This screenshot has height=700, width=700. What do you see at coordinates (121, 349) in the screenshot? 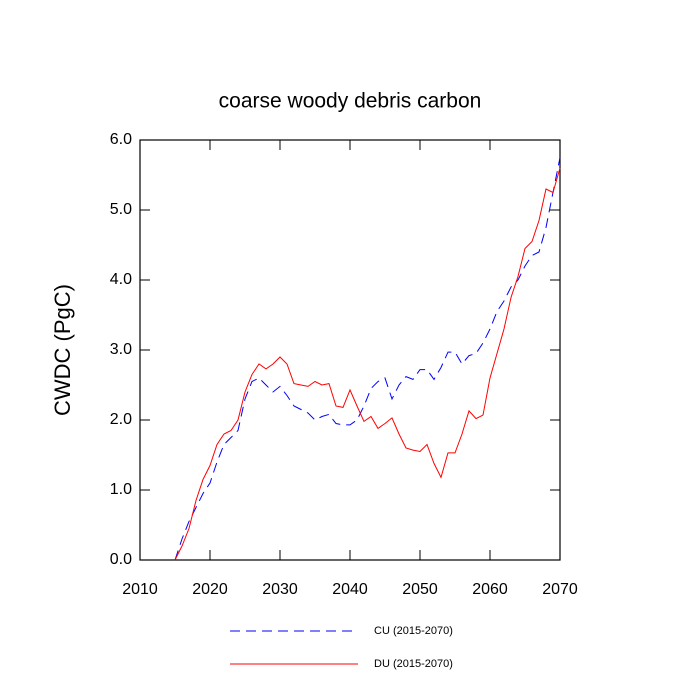
I see `y-tick-label: 3.0` at bounding box center [121, 349].